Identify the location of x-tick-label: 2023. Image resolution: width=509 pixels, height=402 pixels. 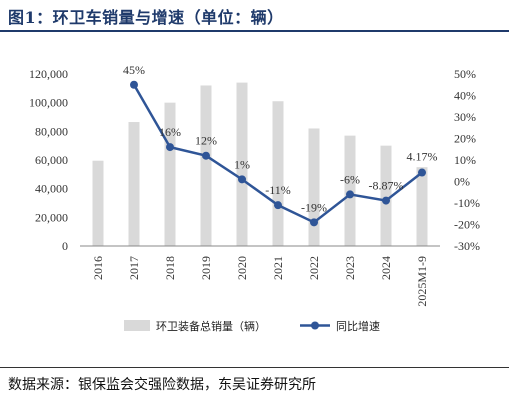
(350, 268).